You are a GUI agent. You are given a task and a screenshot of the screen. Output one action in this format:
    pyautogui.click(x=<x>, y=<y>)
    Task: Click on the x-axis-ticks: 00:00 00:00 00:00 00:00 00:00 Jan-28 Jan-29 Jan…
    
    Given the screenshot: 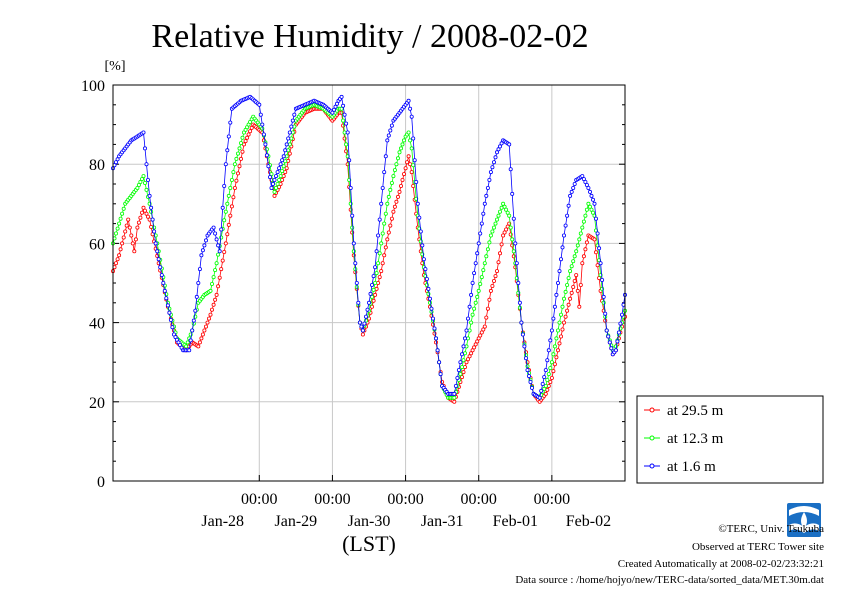 What is the action you would take?
    pyautogui.click(x=406, y=502)
    